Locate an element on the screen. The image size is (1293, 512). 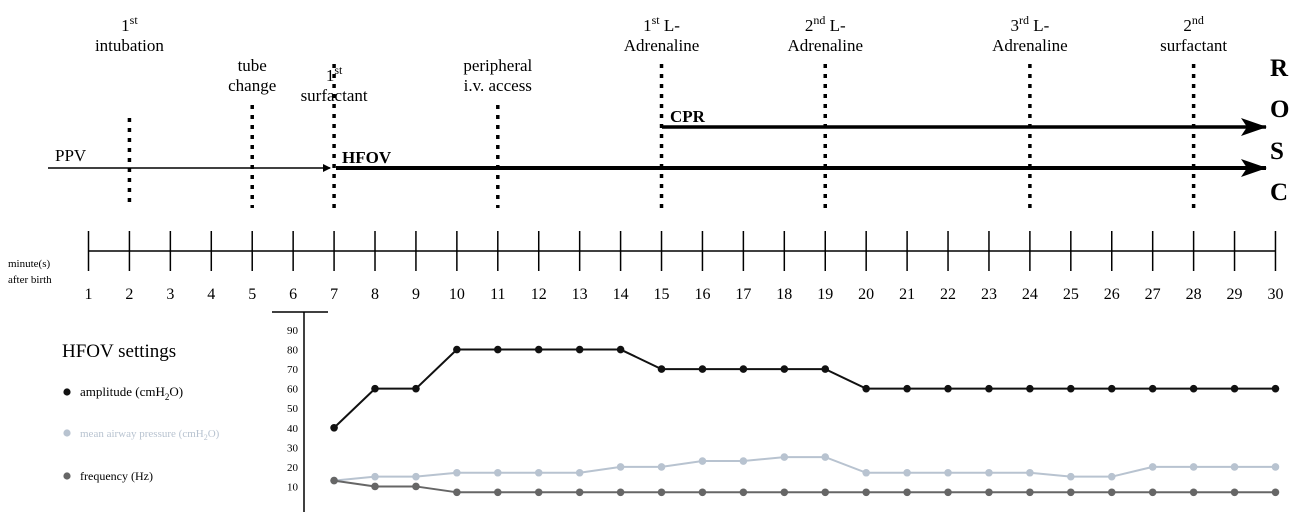
tick-label: 18 is located at coordinates (784, 294).